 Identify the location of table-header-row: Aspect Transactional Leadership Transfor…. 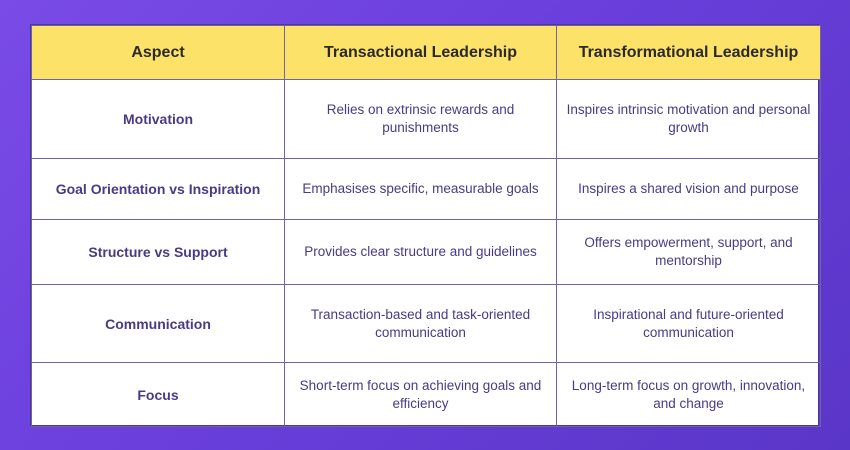
(426, 52).